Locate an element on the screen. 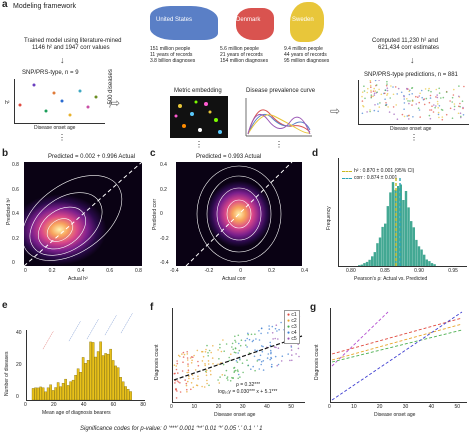 This screenshot has width=474, height=438. f-xtick: 30 is located at coordinates (242, 407).